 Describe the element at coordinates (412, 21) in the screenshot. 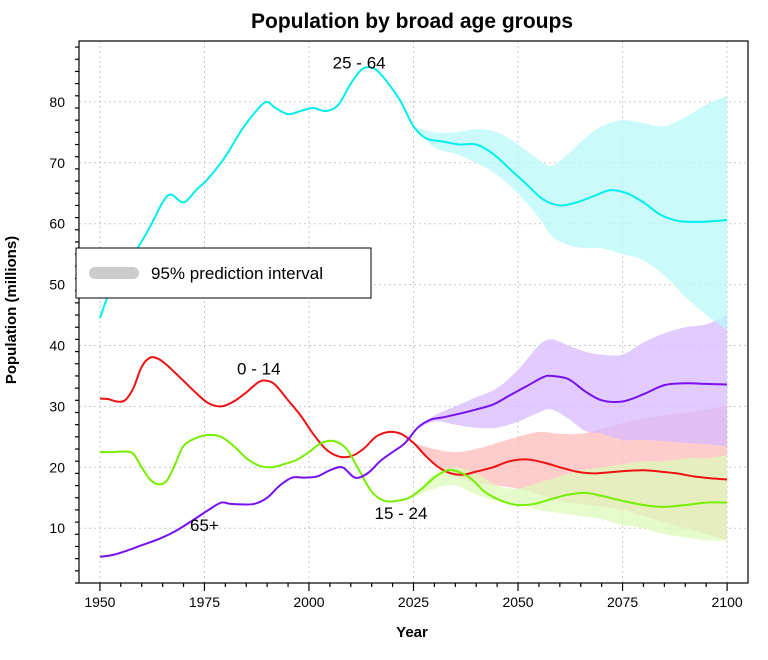

I see `chart-title: Population by broad age groups` at that location.